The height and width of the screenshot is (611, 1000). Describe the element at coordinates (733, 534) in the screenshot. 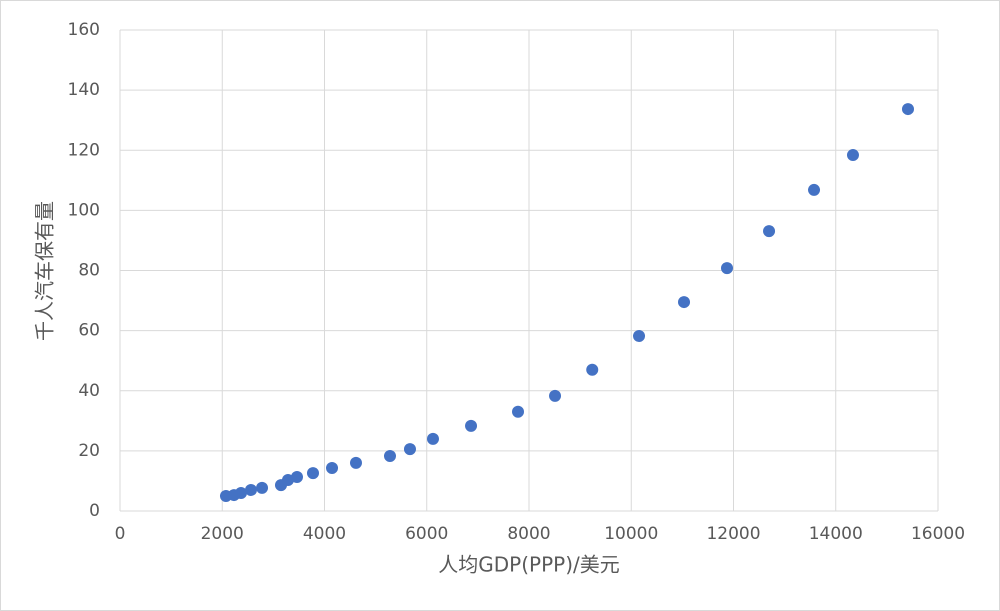

I see `x-tick-label: 12000` at that location.